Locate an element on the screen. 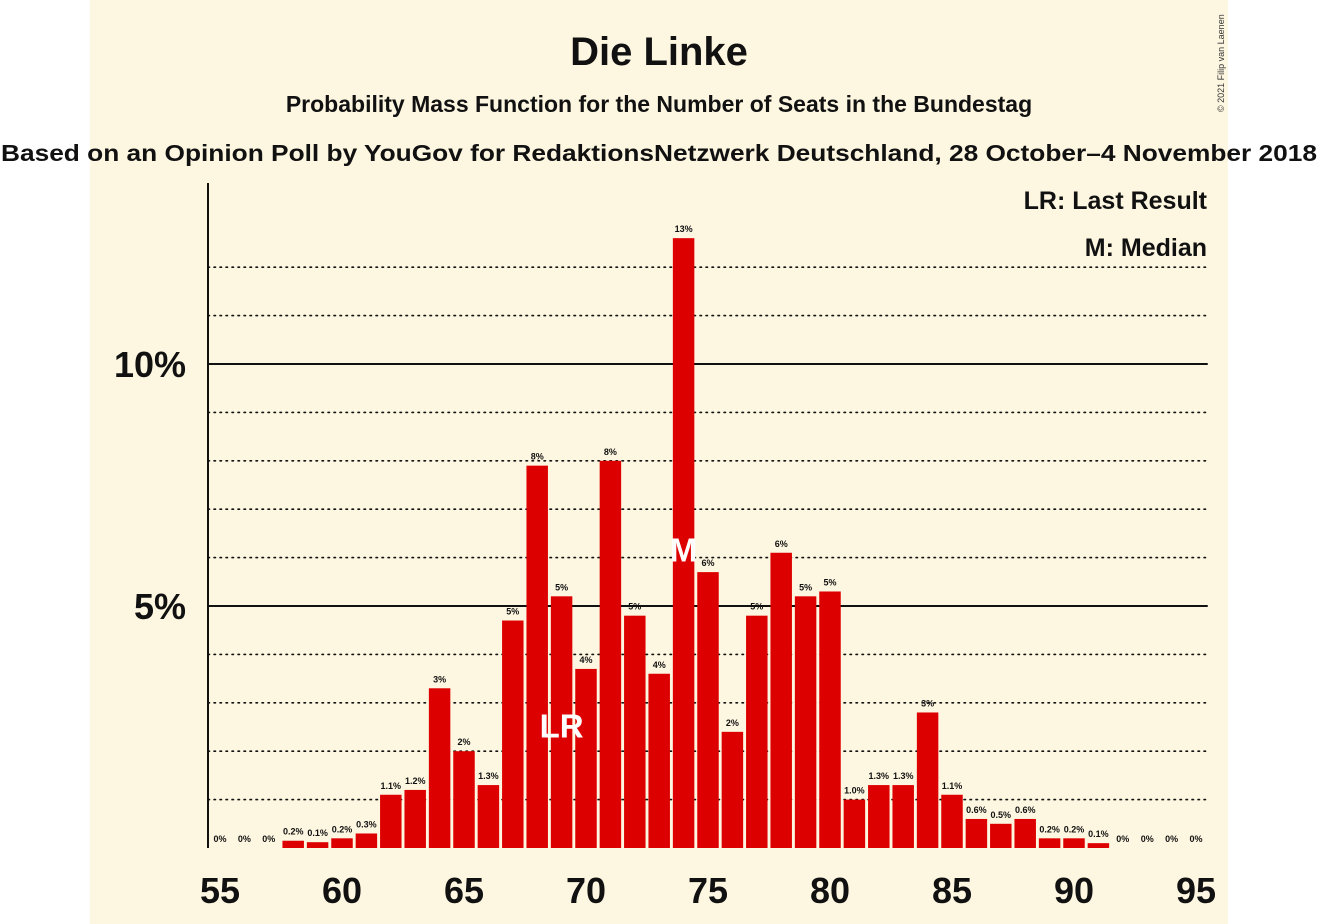  data-label-seats-55: 0% is located at coordinates (219, 839).